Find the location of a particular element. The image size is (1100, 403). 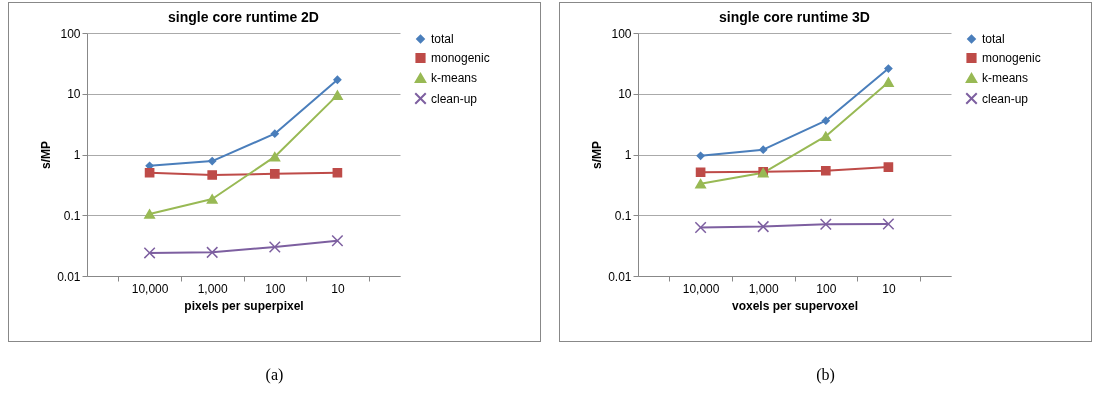

text: (a) is located at coordinates (274, 375).